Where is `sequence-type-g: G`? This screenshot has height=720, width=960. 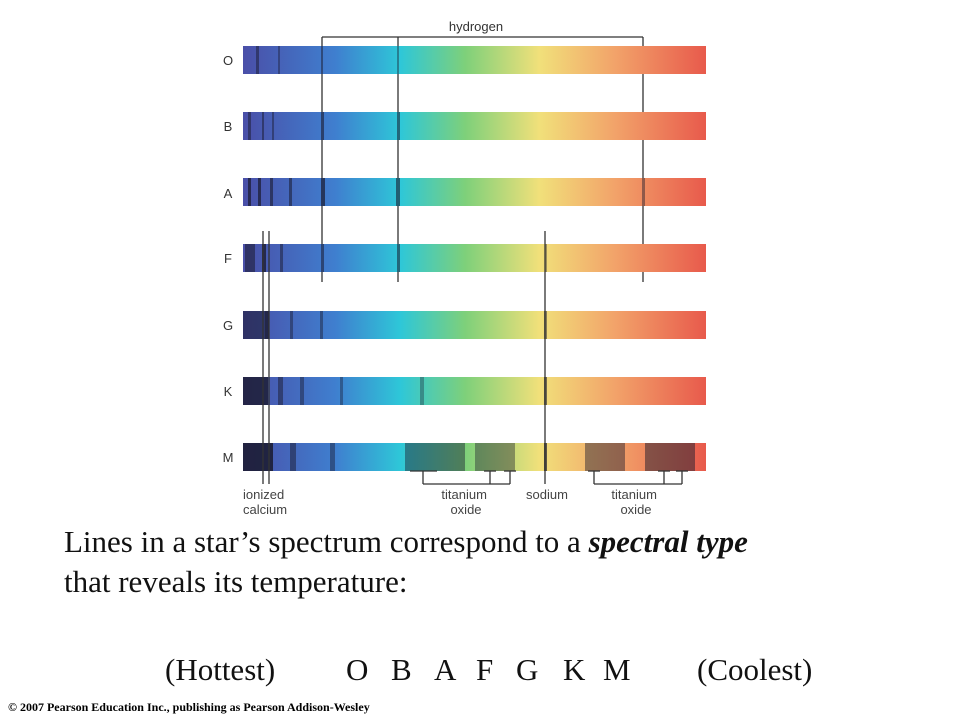
sequence-type-g: G is located at coordinates (527, 669).